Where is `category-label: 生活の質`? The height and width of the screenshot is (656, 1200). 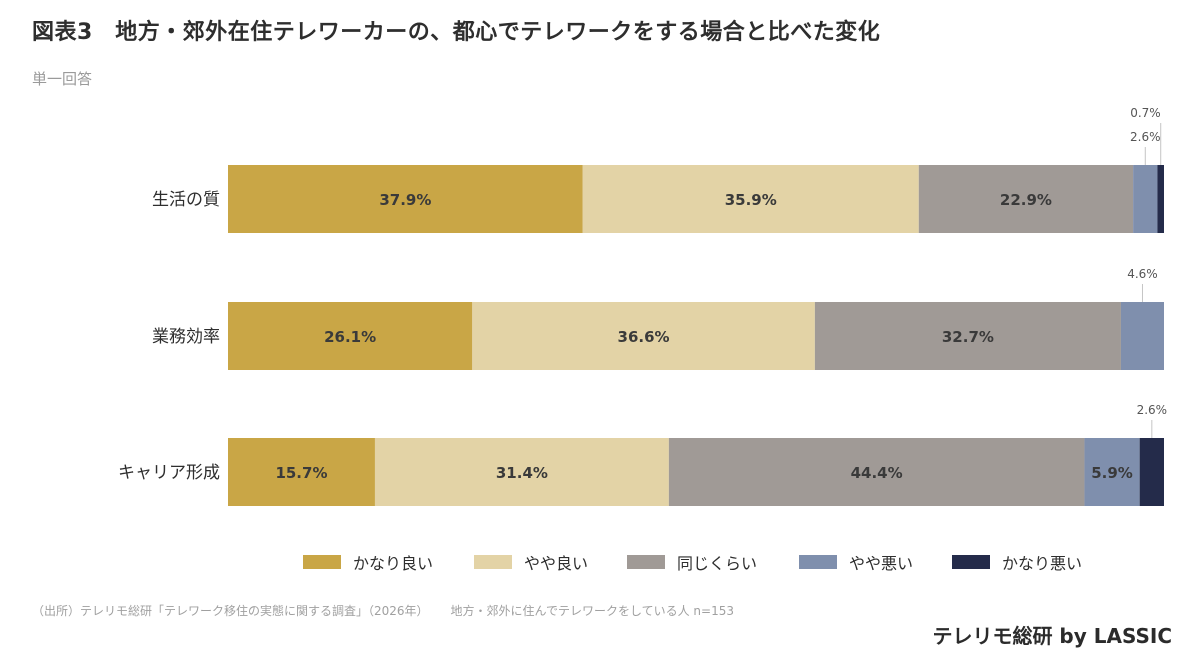
category-label: 生活の質 is located at coordinates (186, 200).